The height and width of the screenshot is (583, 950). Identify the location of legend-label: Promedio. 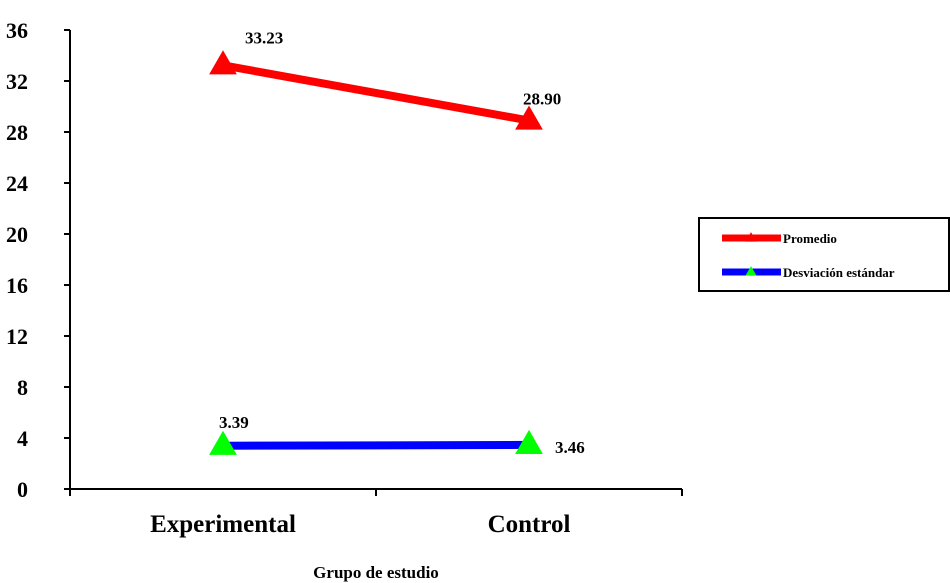
(810, 238).